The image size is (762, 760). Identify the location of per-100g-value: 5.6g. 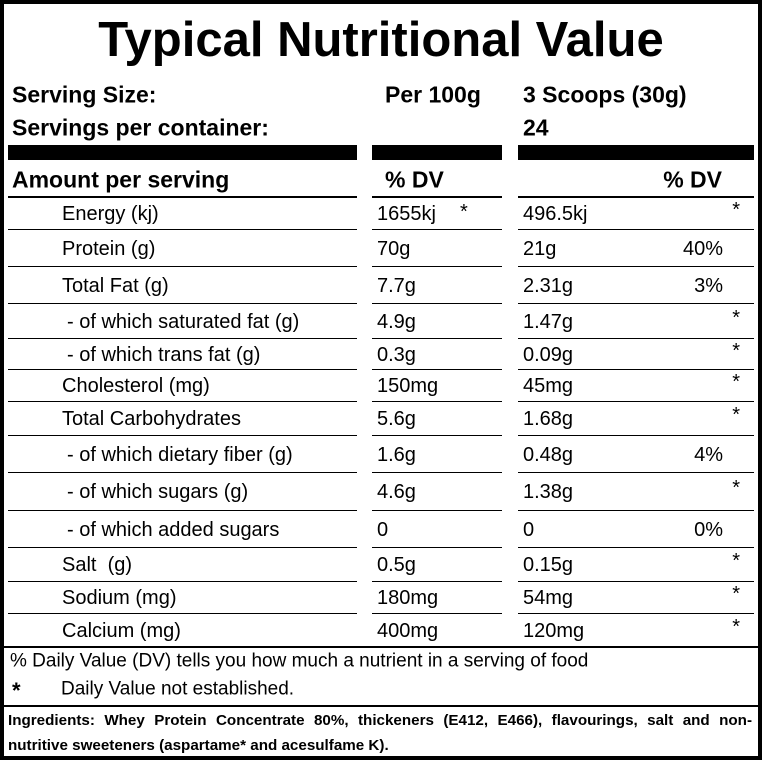
(396, 419).